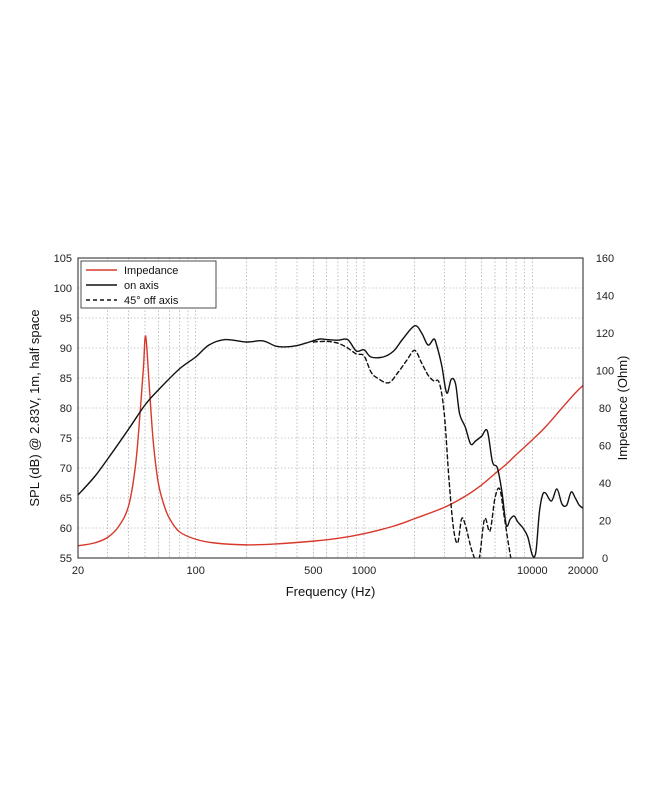 This screenshot has height=794, width=650. I want to click on y2-tick-label: 40, so click(605, 484).